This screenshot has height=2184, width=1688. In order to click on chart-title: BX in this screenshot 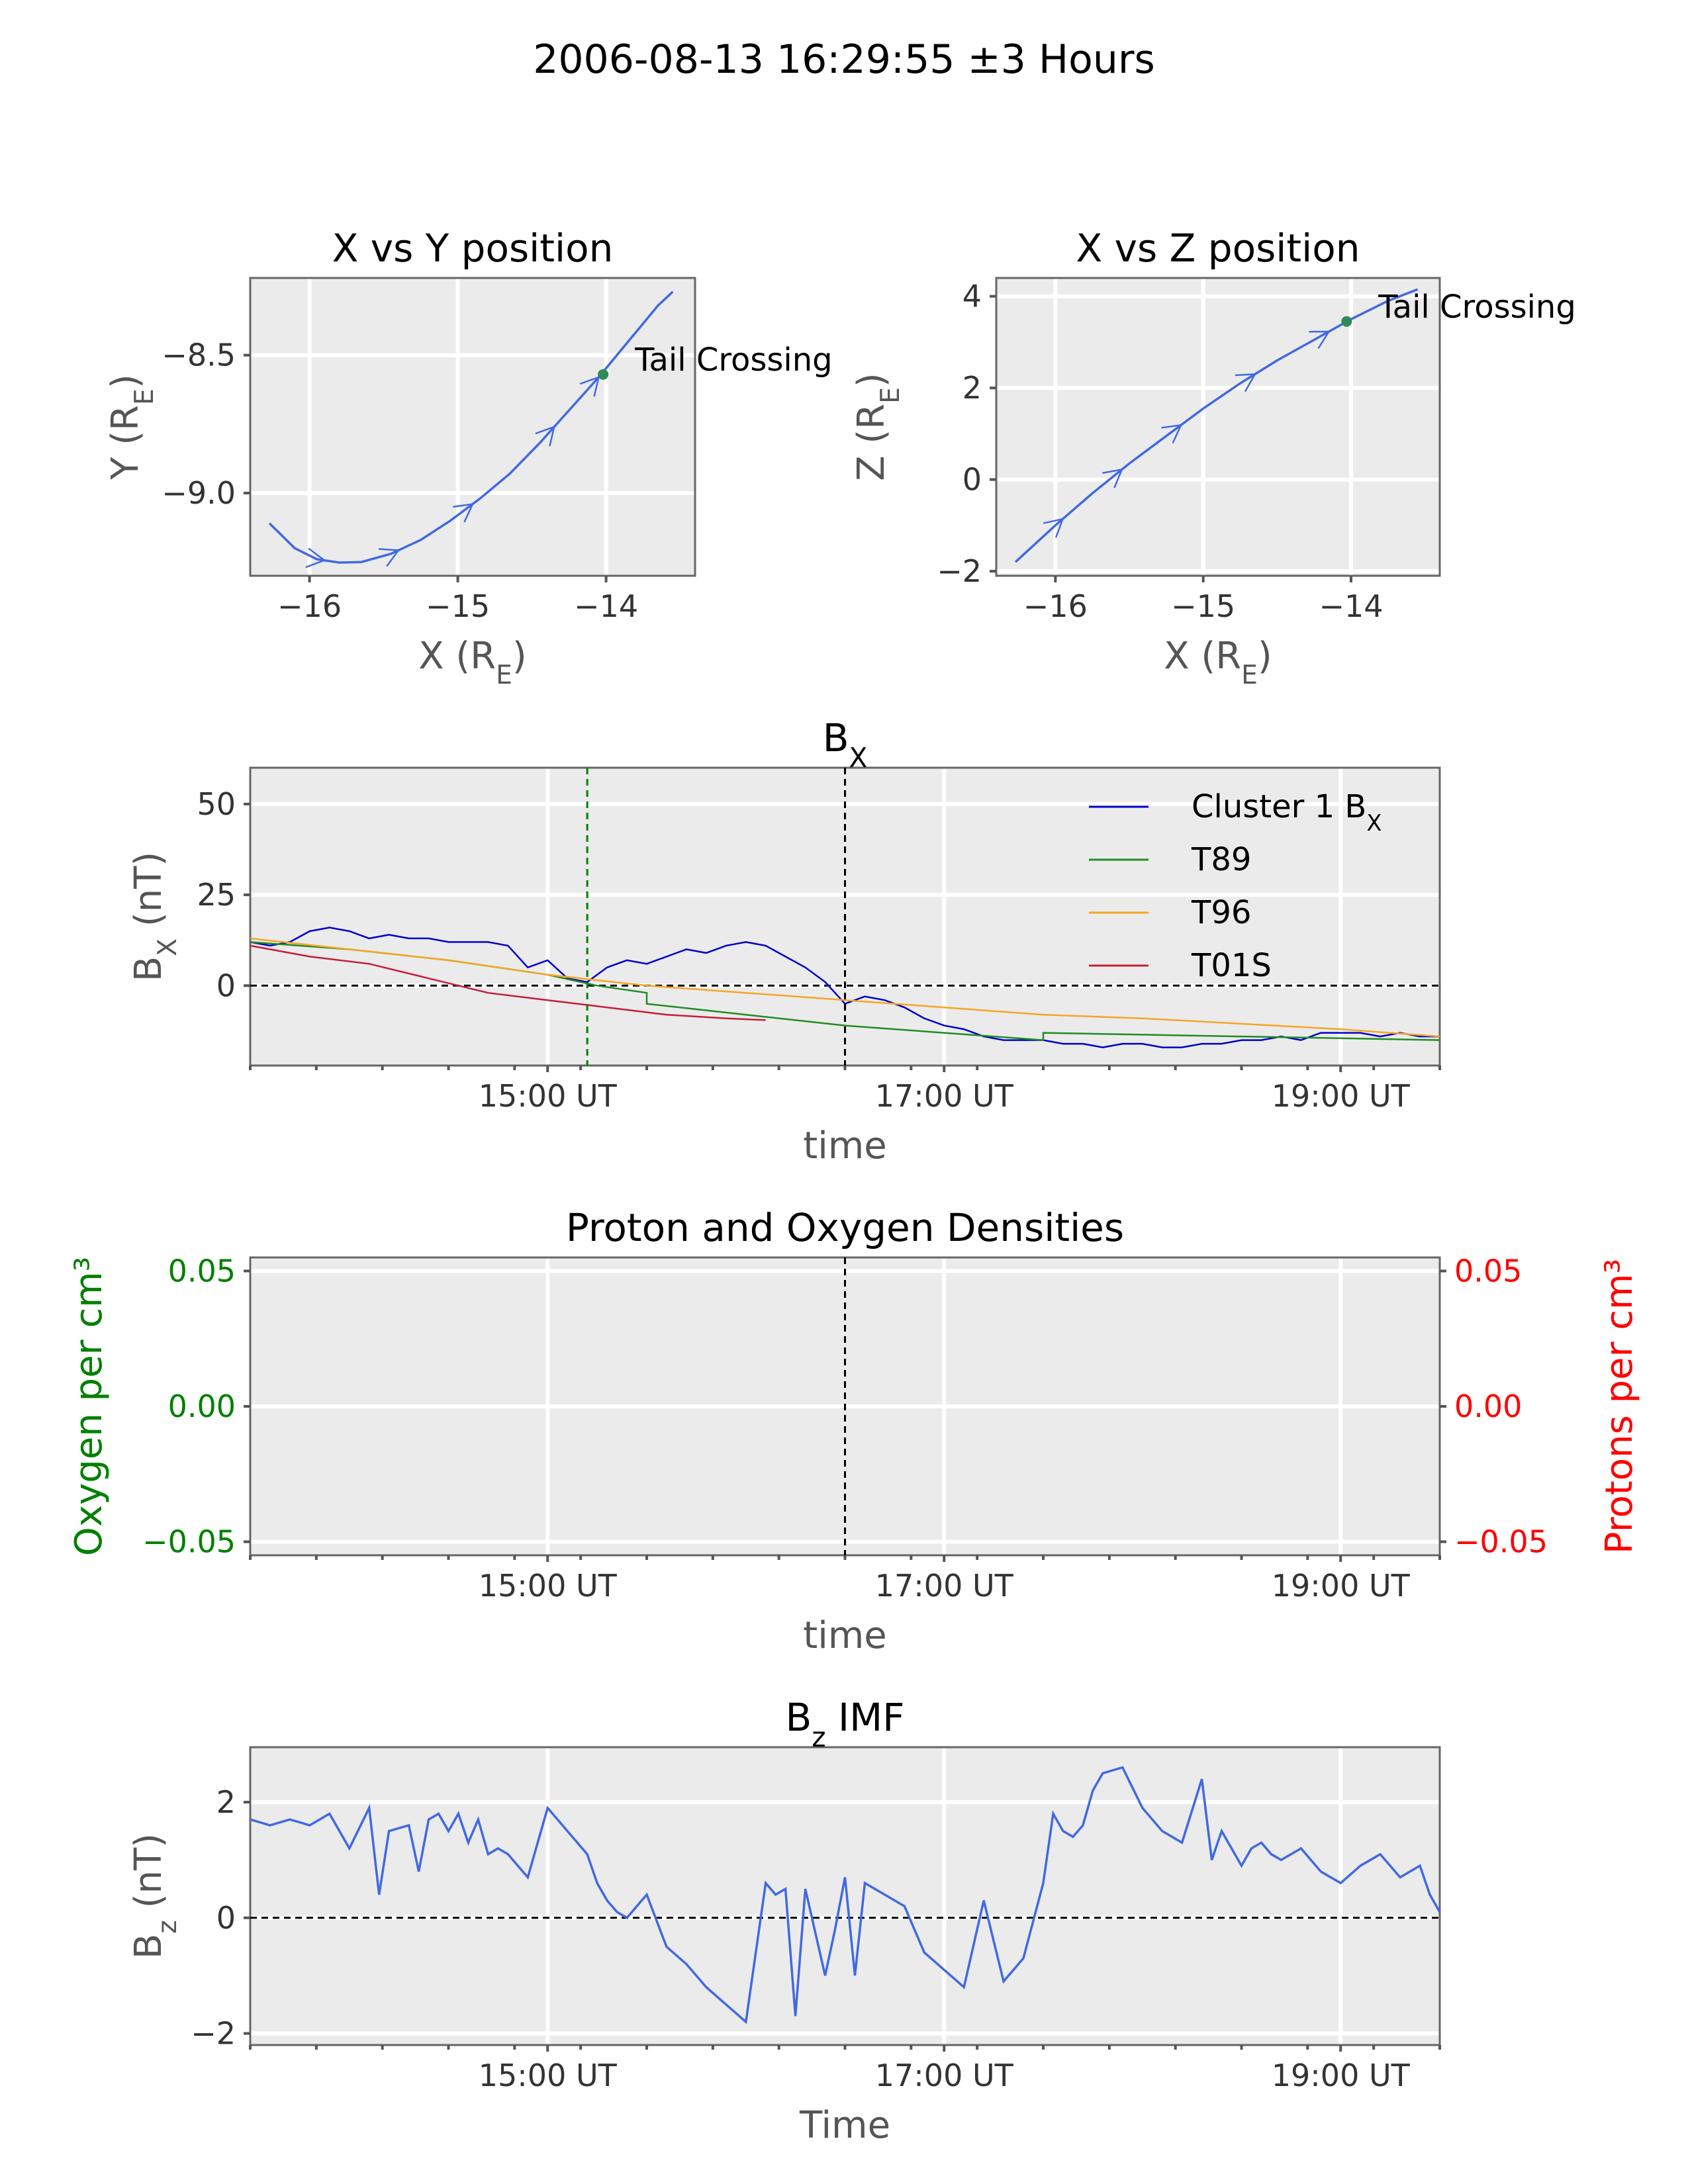, I will do `click(845, 744)`.